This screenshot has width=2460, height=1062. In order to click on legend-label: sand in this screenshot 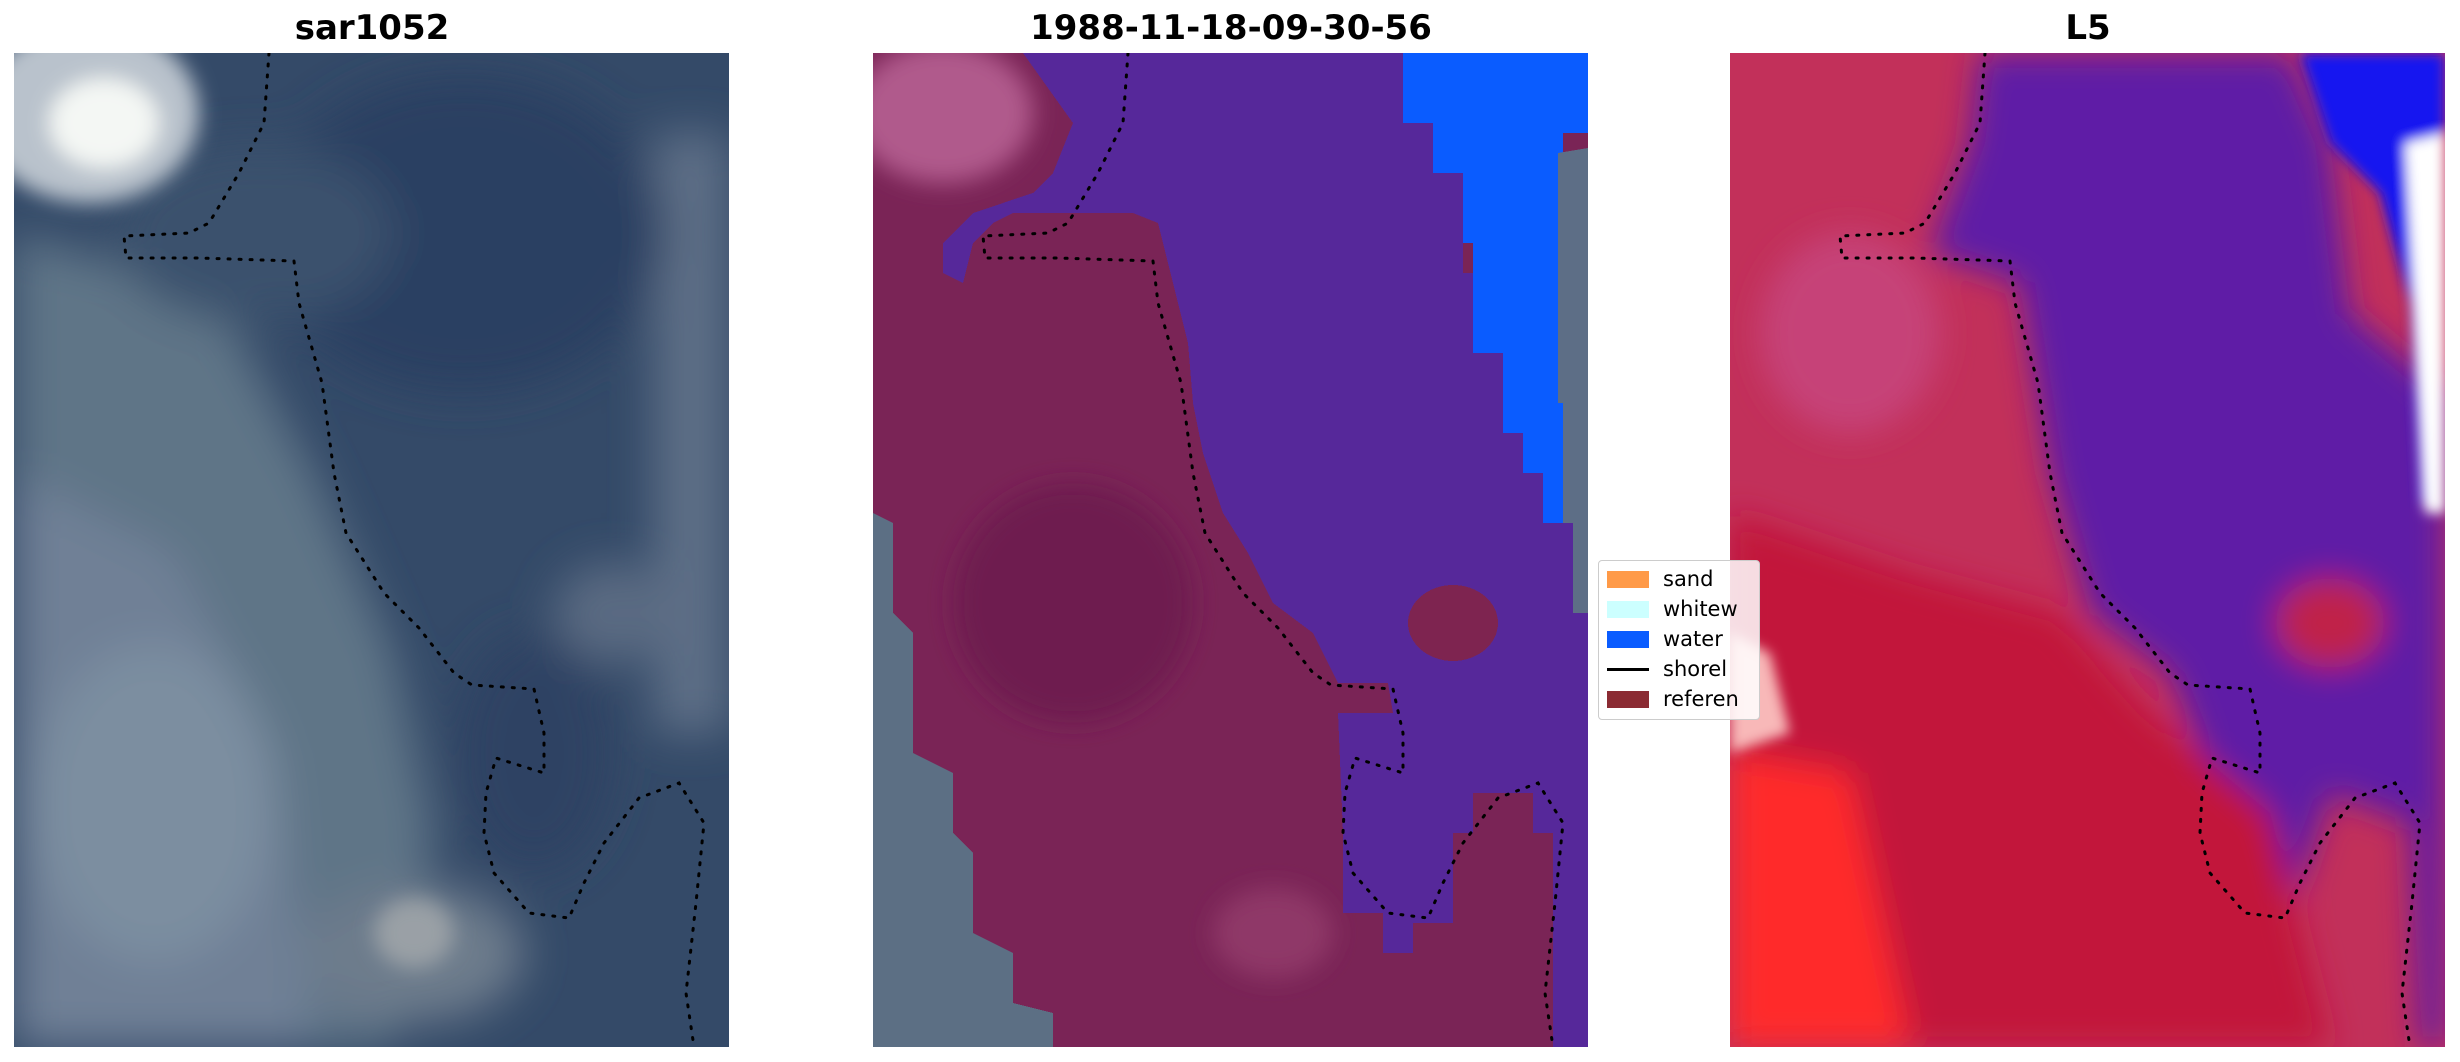, I will do `click(1688, 579)`.